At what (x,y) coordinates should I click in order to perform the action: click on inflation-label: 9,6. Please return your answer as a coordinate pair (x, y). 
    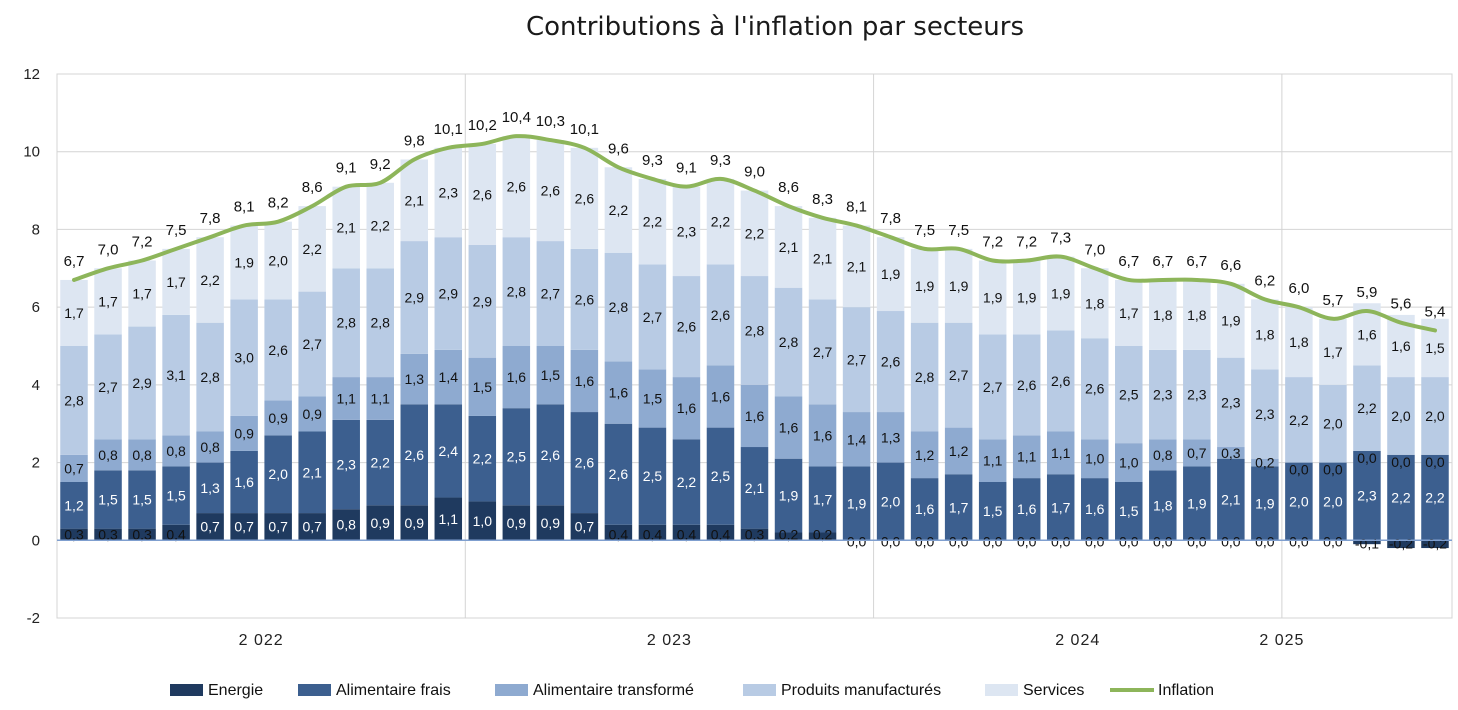
    Looking at the image, I should click on (618, 148).